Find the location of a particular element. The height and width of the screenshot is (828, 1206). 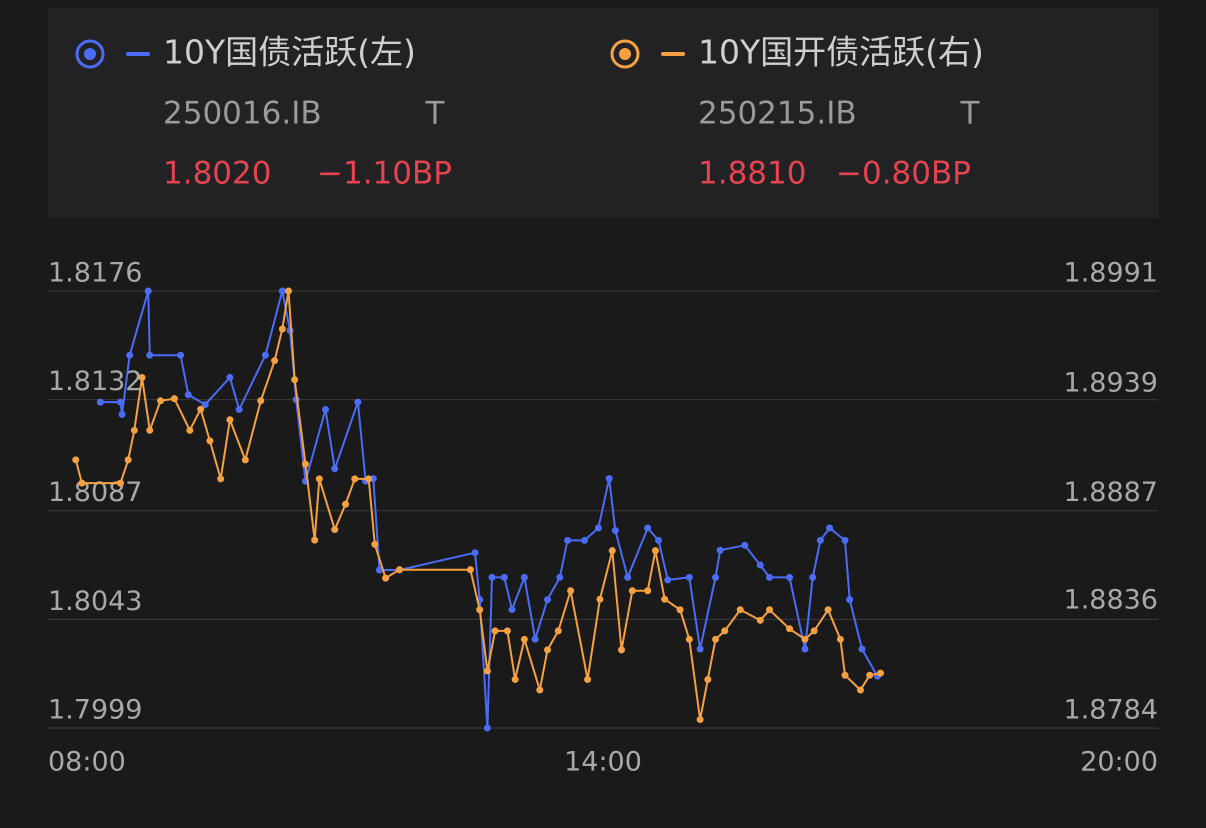

y-tick-label: 1.8176 is located at coordinates (95, 273).